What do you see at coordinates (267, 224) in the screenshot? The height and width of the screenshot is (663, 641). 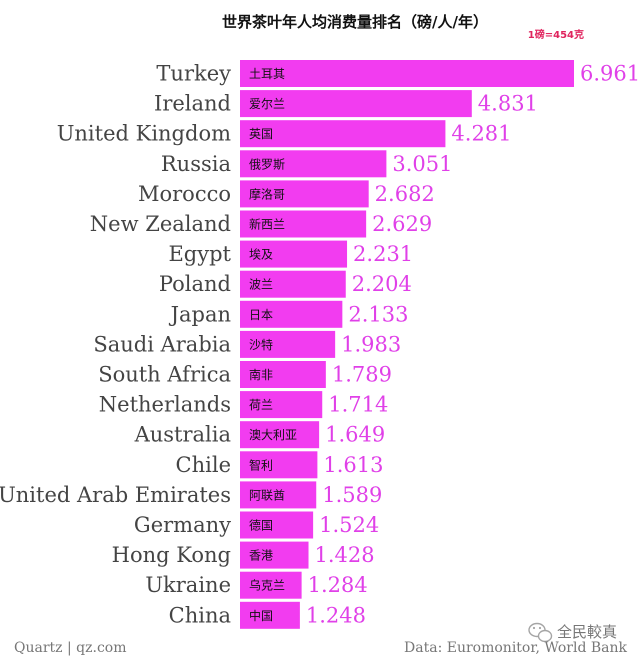 I see `chinese-country-label: 新西兰` at bounding box center [267, 224].